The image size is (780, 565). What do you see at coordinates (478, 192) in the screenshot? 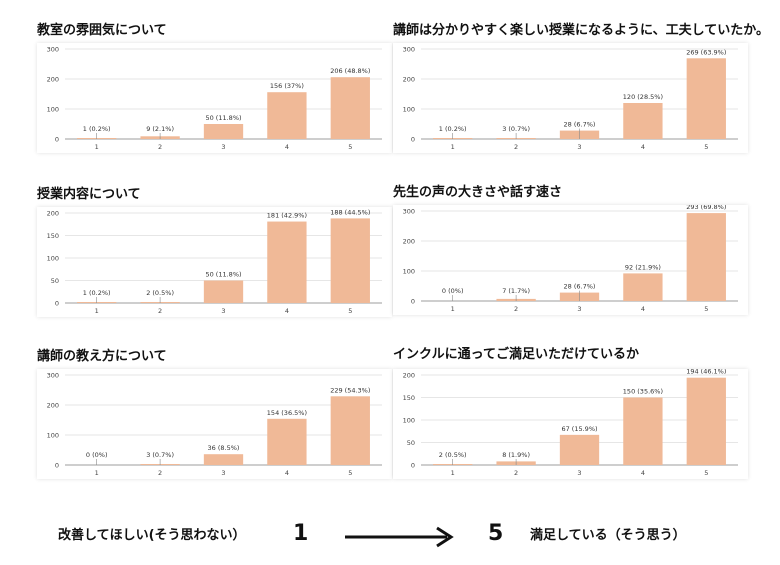
I see `chart-title: 先生の声の大きさや話す速さ` at bounding box center [478, 192].